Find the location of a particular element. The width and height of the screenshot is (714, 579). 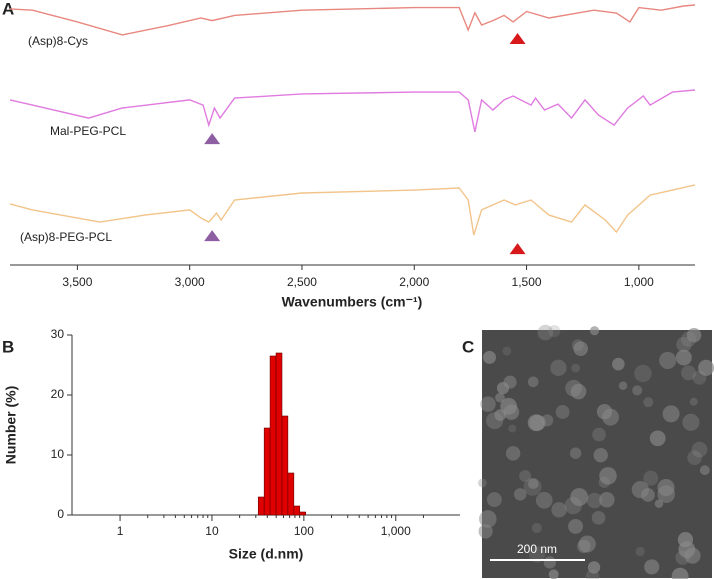

y-axis-title: Number (%) is located at coordinates (11, 425).